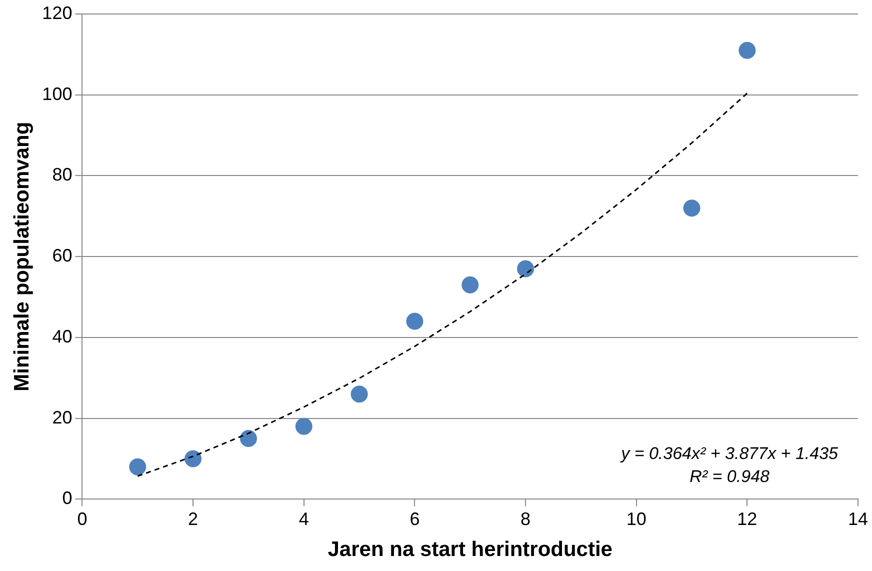 This screenshot has height=571, width=872. I want to click on x-tick-label: 2, so click(193, 518).